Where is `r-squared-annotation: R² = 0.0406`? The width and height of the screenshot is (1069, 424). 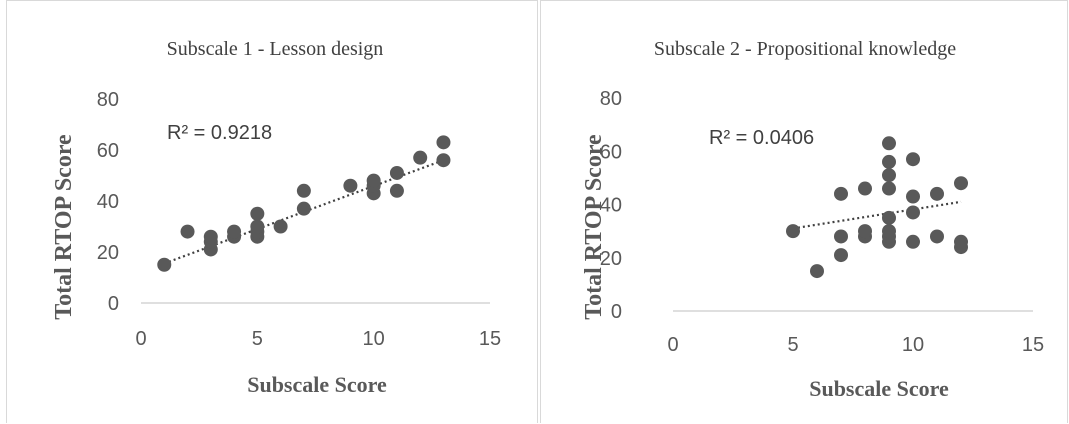 r-squared-annotation: R² = 0.0406 is located at coordinates (761, 138).